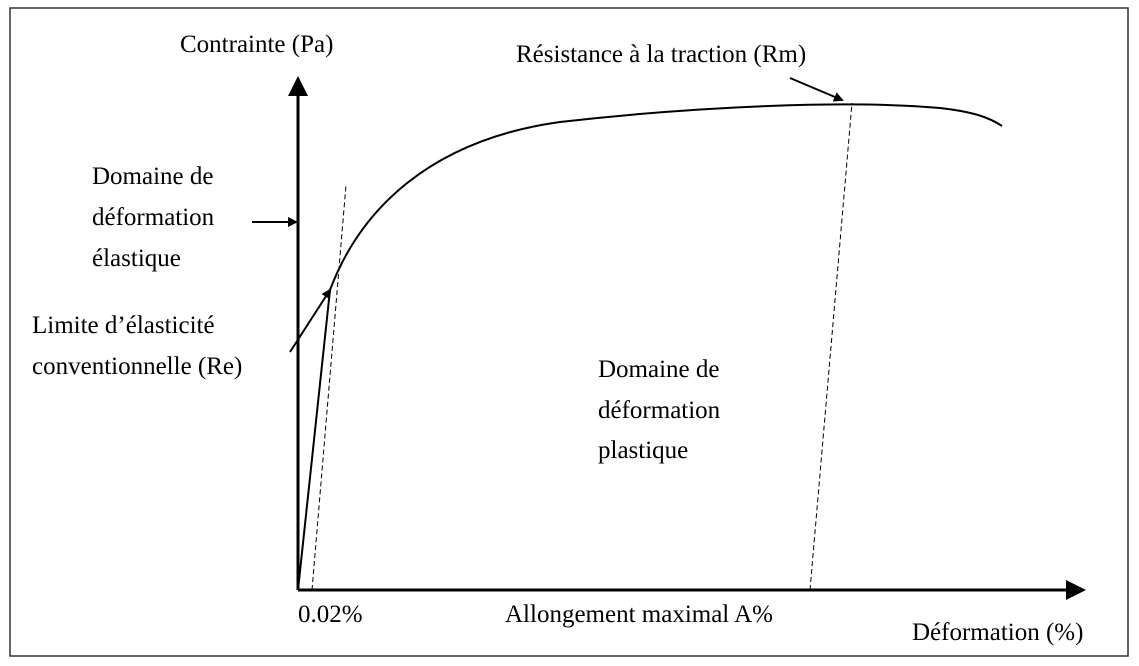 The image size is (1139, 666). Describe the element at coordinates (123, 325) in the screenshot. I see `annotation: Limite d’élasticité` at that location.